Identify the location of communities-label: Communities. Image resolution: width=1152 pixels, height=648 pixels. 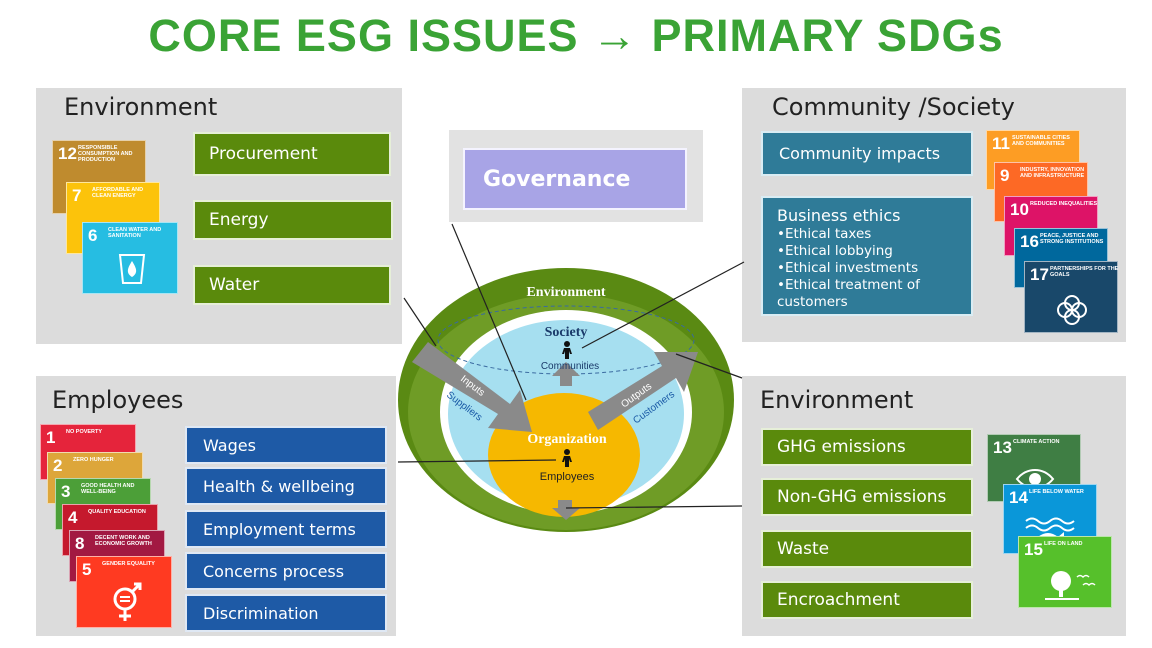
(570, 366).